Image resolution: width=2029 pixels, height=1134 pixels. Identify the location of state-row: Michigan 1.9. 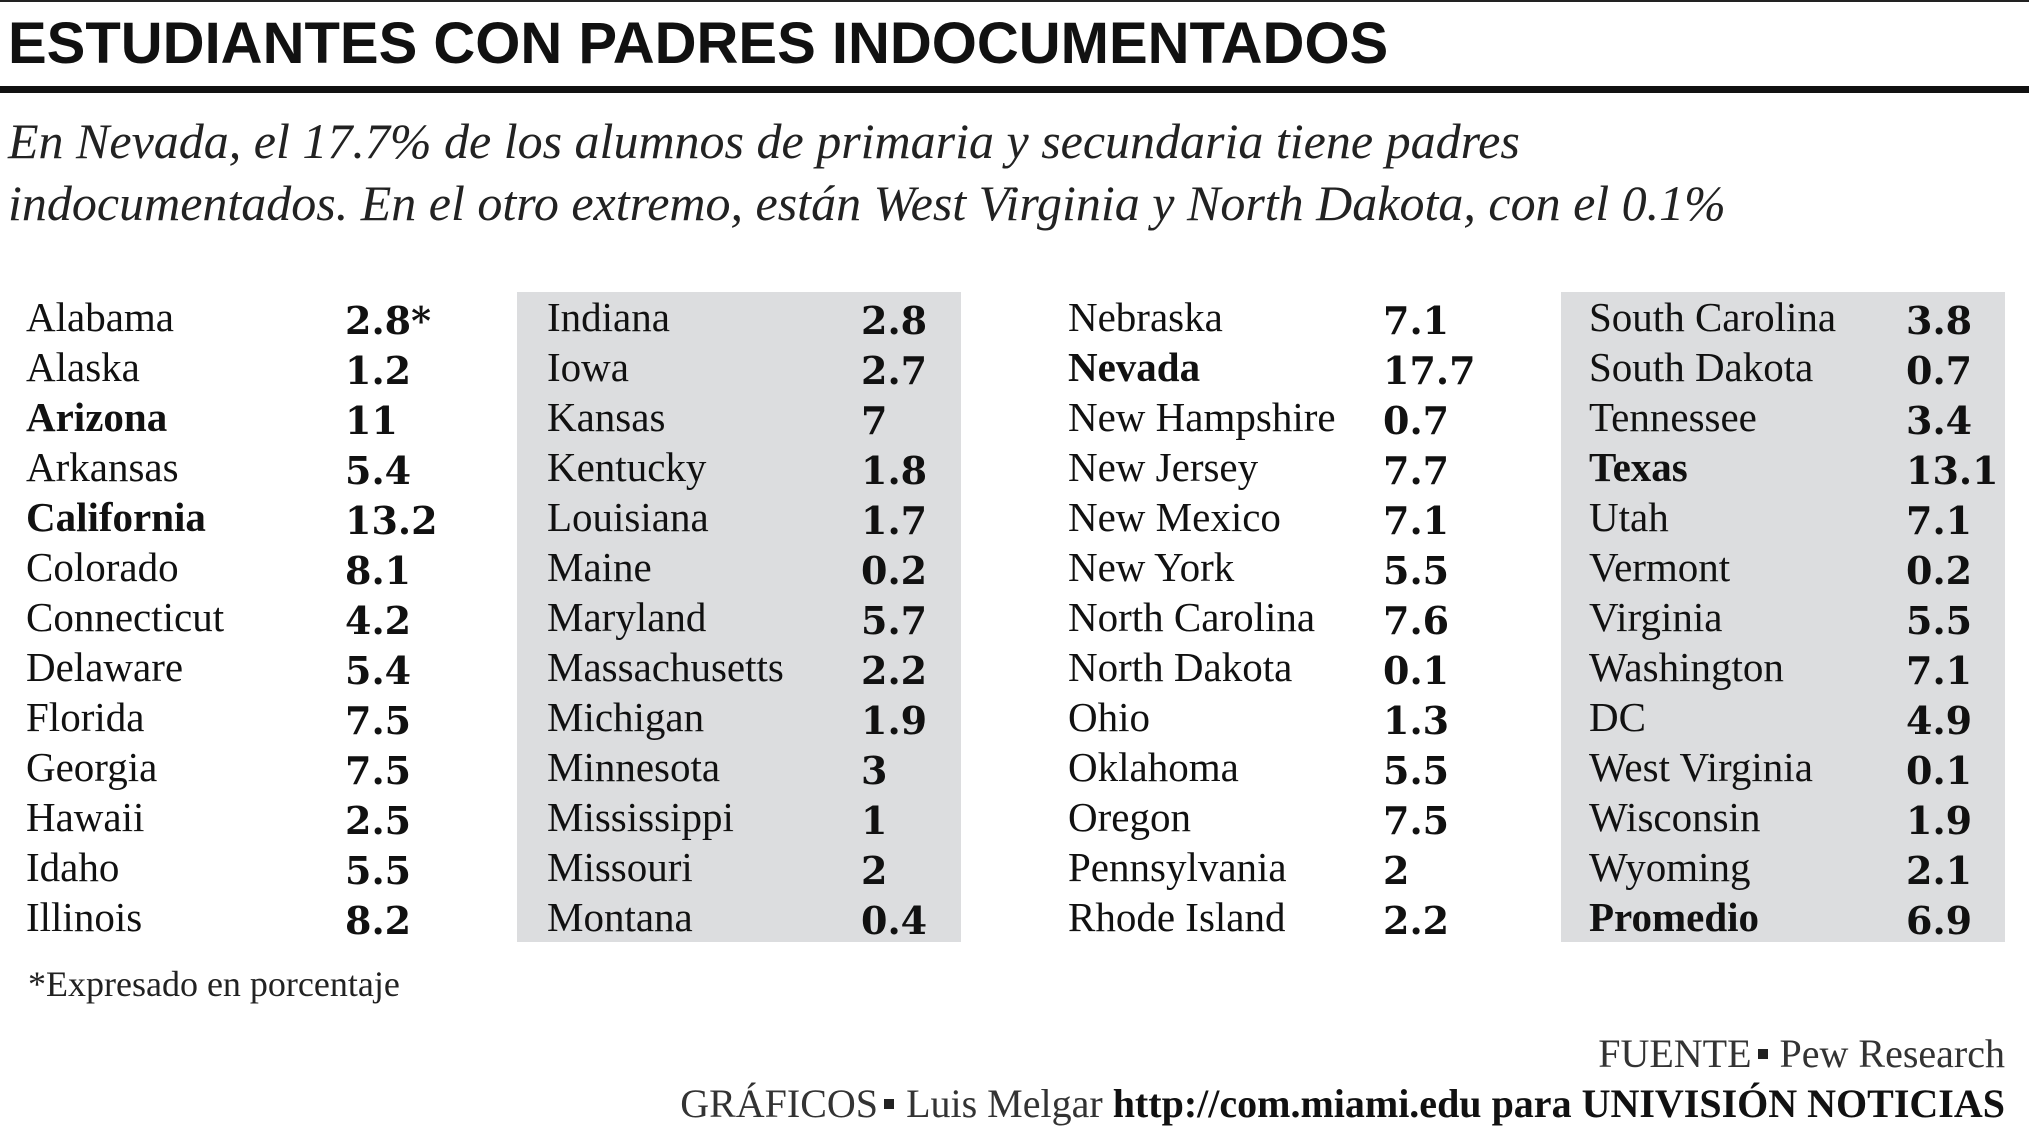
(739, 717).